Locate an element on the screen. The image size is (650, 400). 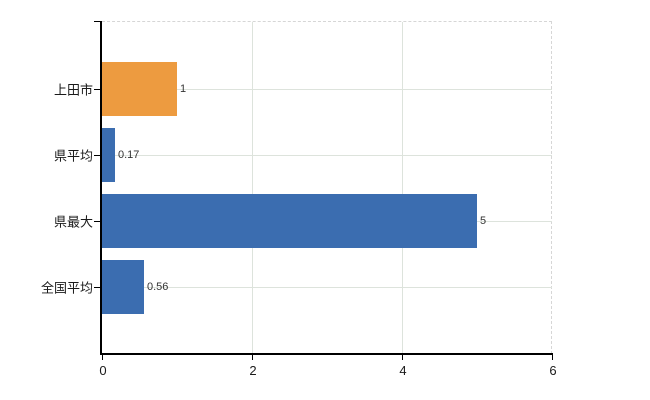
value-label: 0.17 is located at coordinates (129, 155).